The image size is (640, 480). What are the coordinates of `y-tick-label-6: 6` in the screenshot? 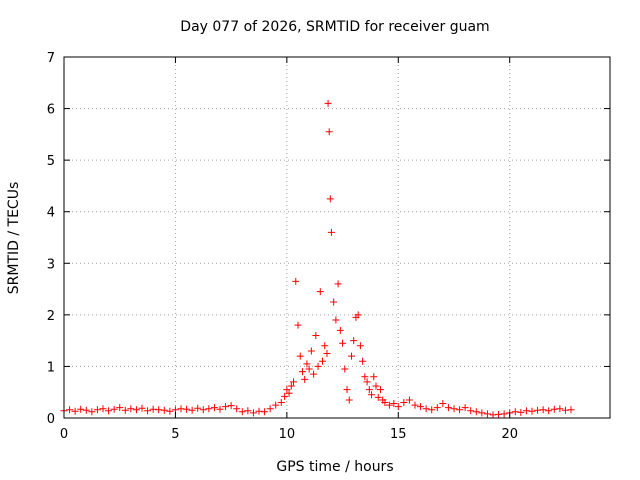 It's located at (51, 110).